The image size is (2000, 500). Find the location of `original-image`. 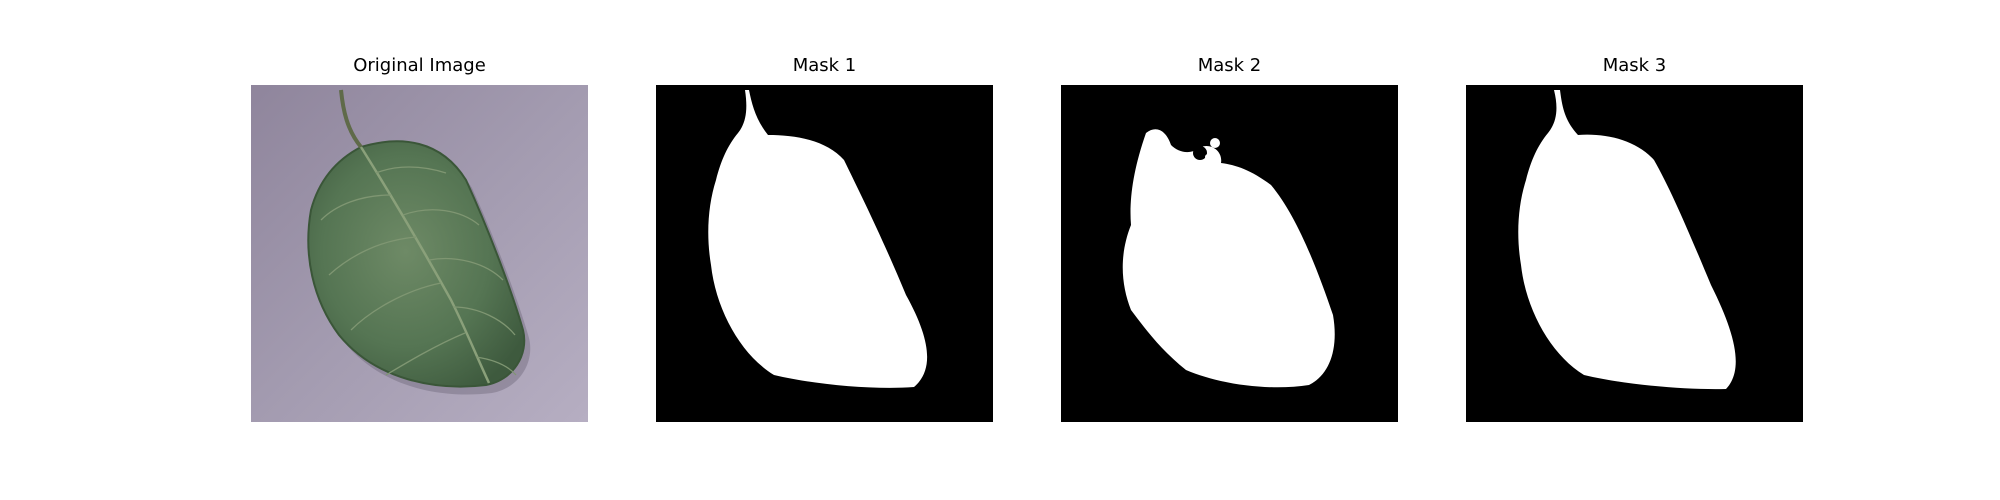

original-image is located at coordinates (419, 253).